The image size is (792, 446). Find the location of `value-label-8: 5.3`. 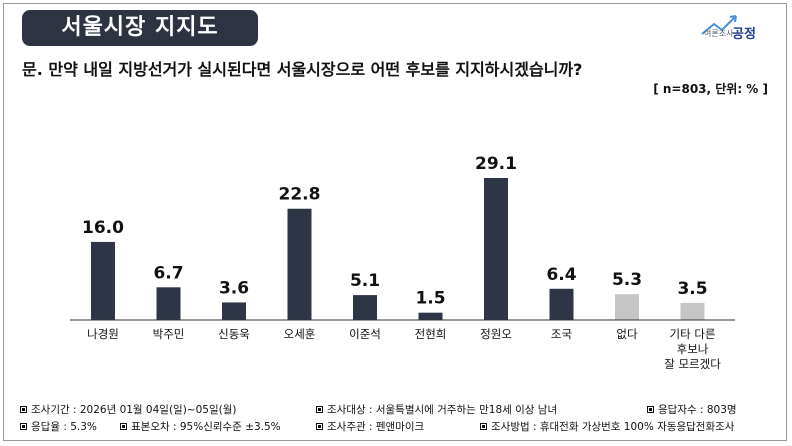

value-label-8: 5.3 is located at coordinates (627, 280).